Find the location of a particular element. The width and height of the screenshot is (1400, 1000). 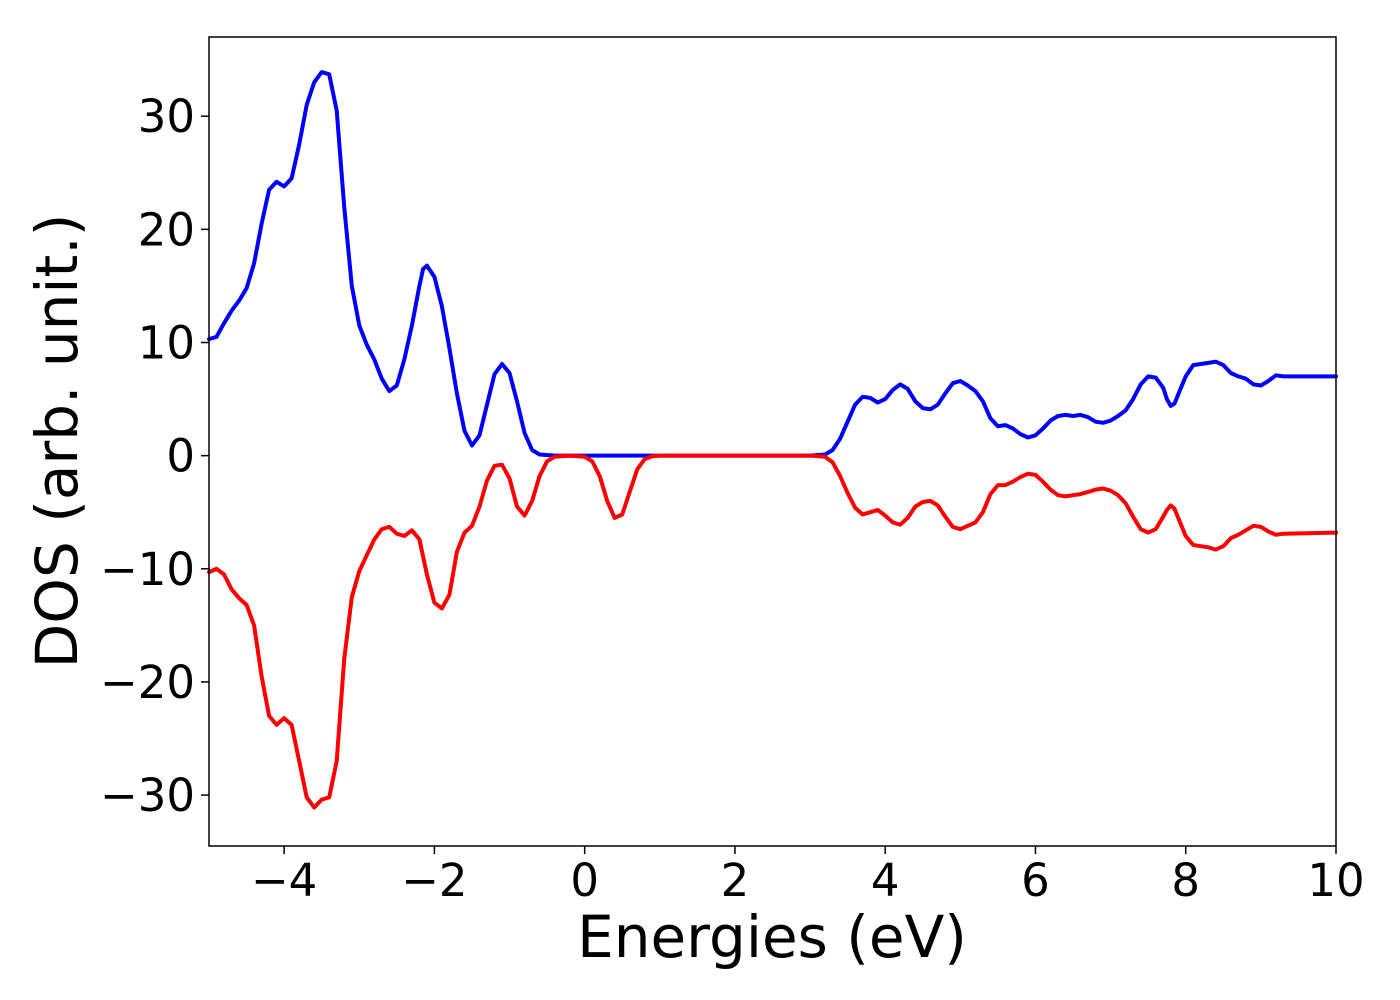

x-tick-label: 2 is located at coordinates (735, 880).